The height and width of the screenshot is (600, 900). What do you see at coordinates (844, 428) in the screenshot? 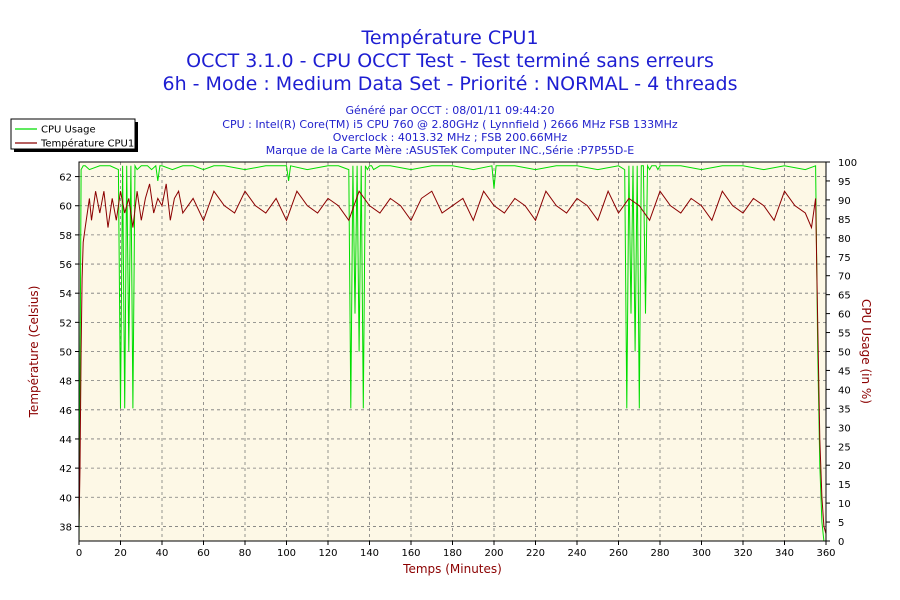
I see `y-right-tick-label: 30` at bounding box center [844, 428].